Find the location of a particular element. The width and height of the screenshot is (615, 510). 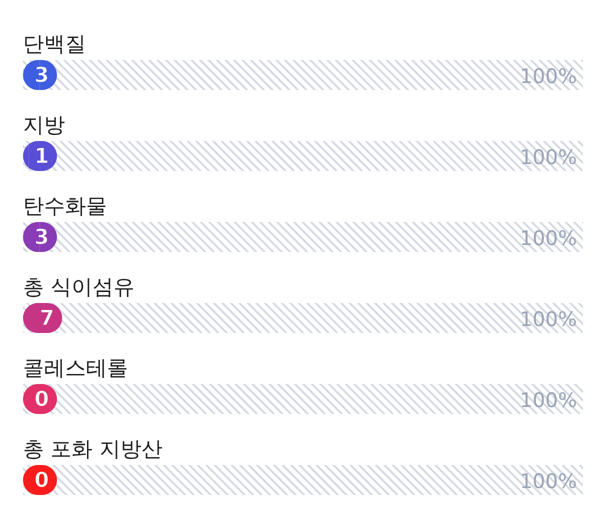

y-tick-label: 탄수화물 is located at coordinates (65, 206).